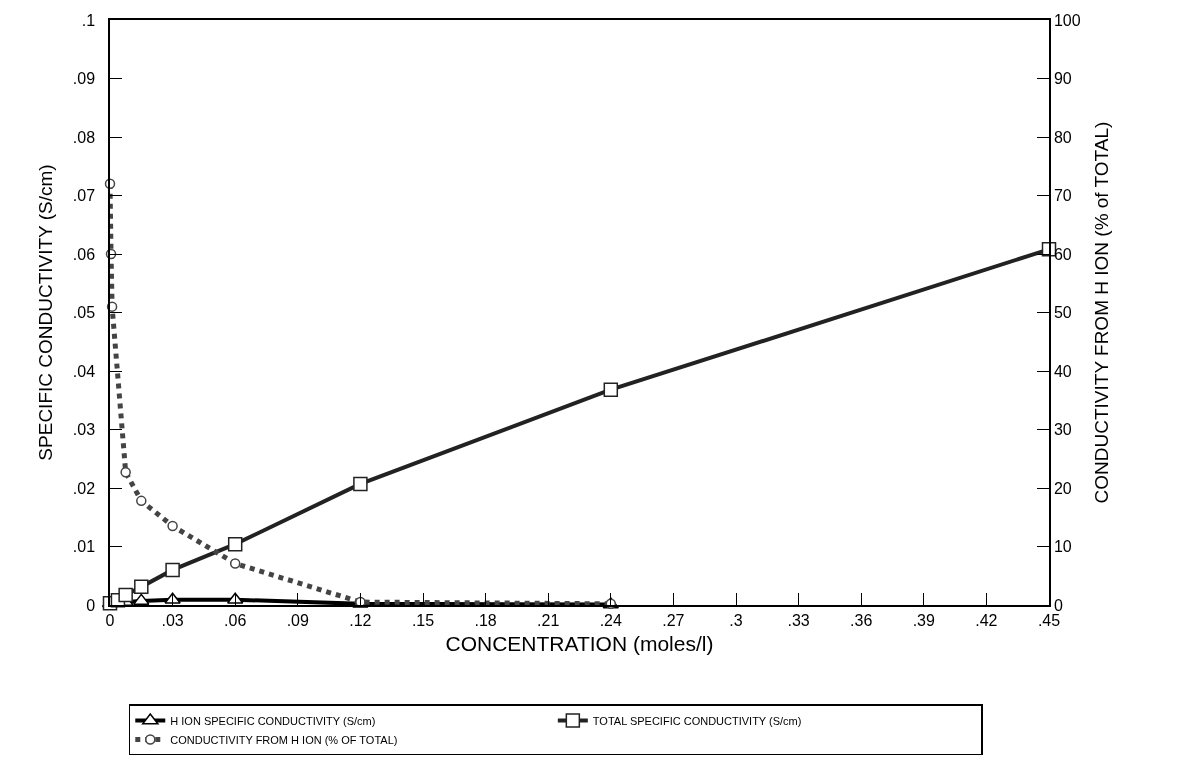 The height and width of the screenshot is (767, 1179). I want to click on y-tick-label: .05, so click(84, 313).